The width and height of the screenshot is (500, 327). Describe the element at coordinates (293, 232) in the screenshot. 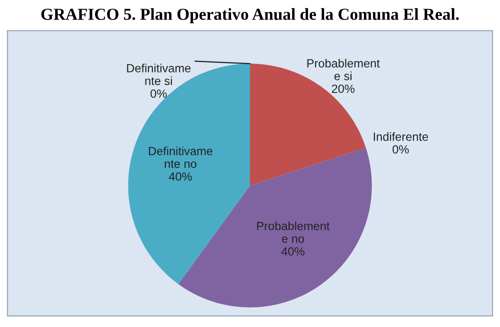

I see `slice-label: Probablemente no` at that location.